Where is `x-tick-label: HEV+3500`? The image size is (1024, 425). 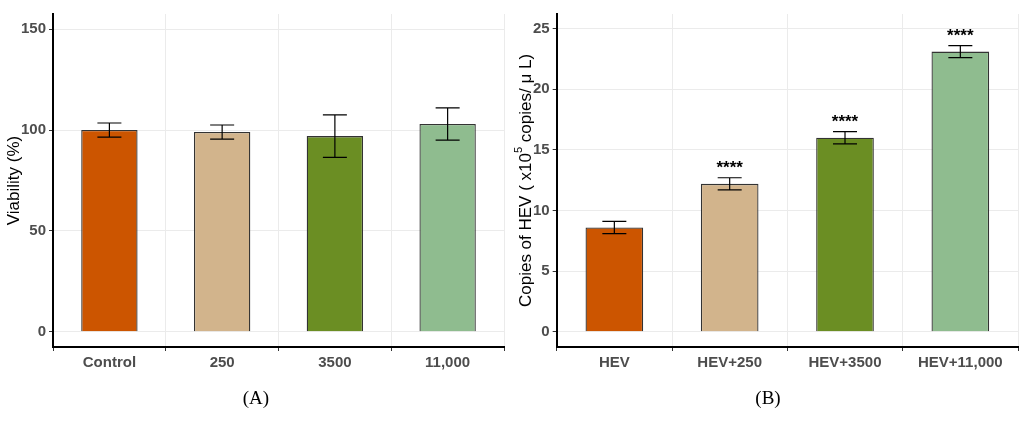 x-tick-label: HEV+3500 is located at coordinates (845, 362).